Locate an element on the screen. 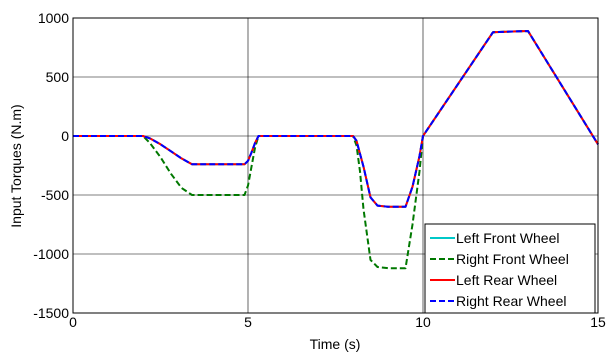  x-tick-label: 5 is located at coordinates (248, 322).